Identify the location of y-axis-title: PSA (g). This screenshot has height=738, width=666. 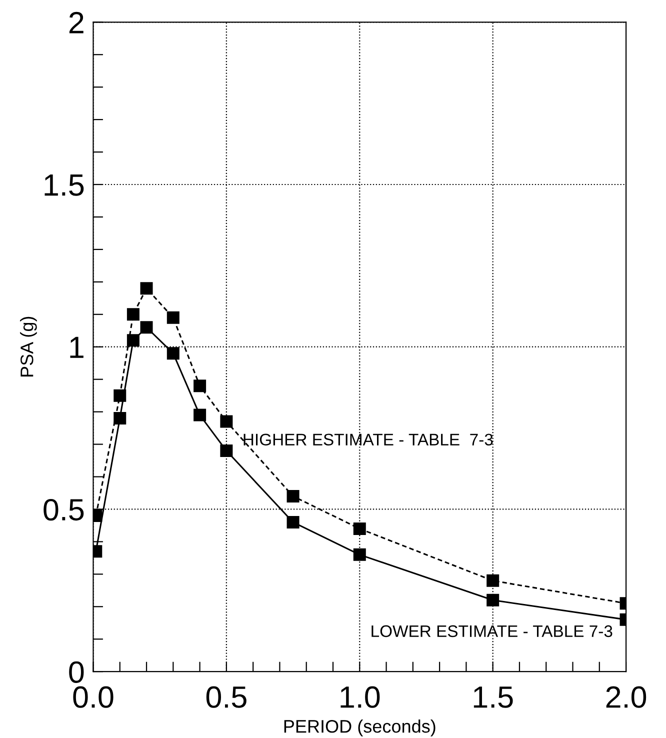
(28, 346).